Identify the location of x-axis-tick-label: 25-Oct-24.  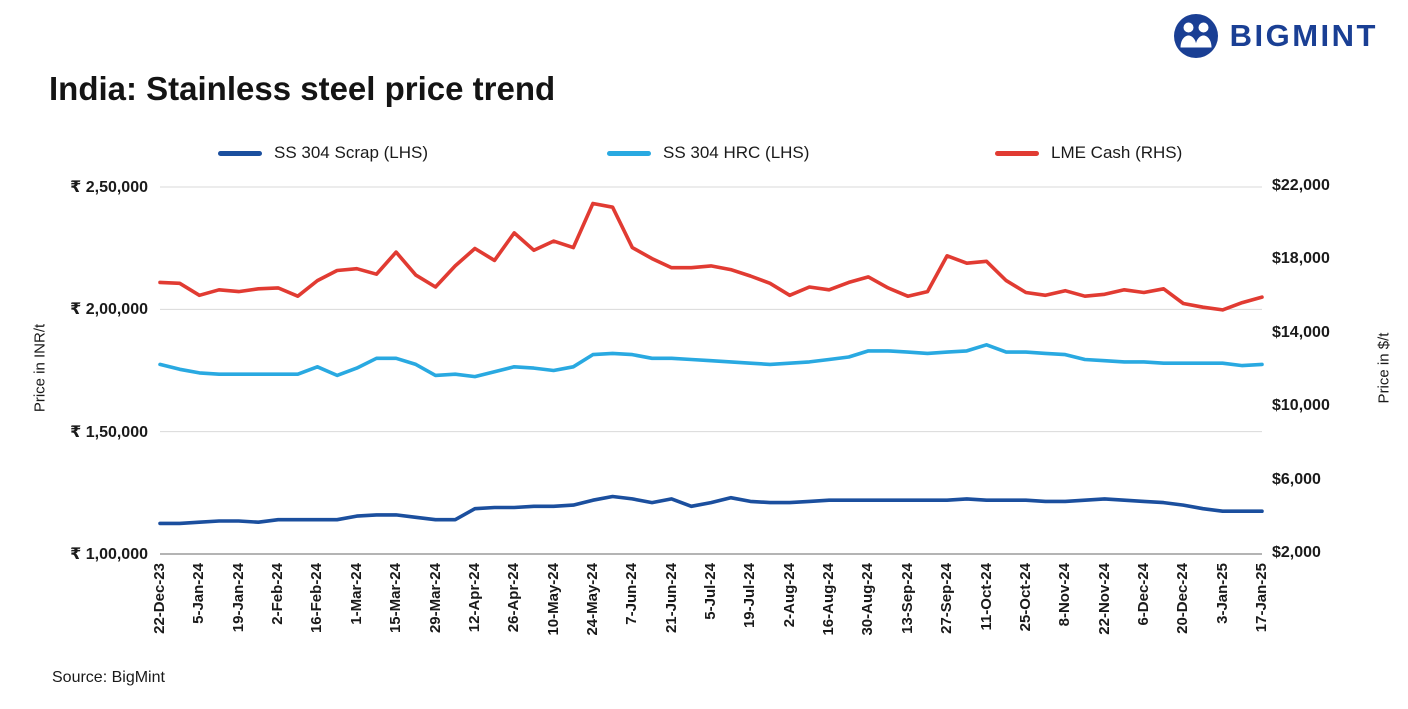
(1025, 597).